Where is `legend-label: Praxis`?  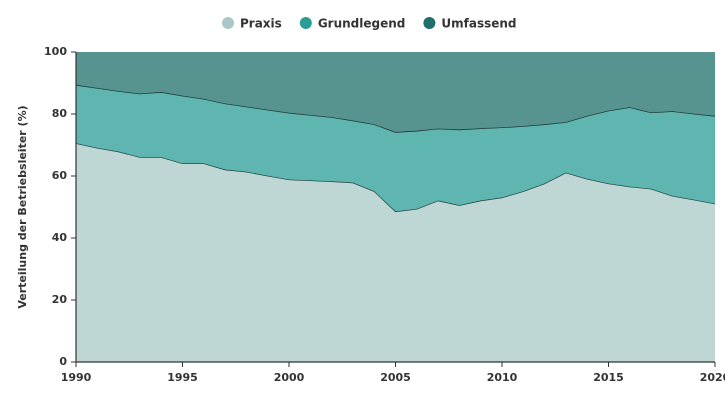 legend-label: Praxis is located at coordinates (261, 24).